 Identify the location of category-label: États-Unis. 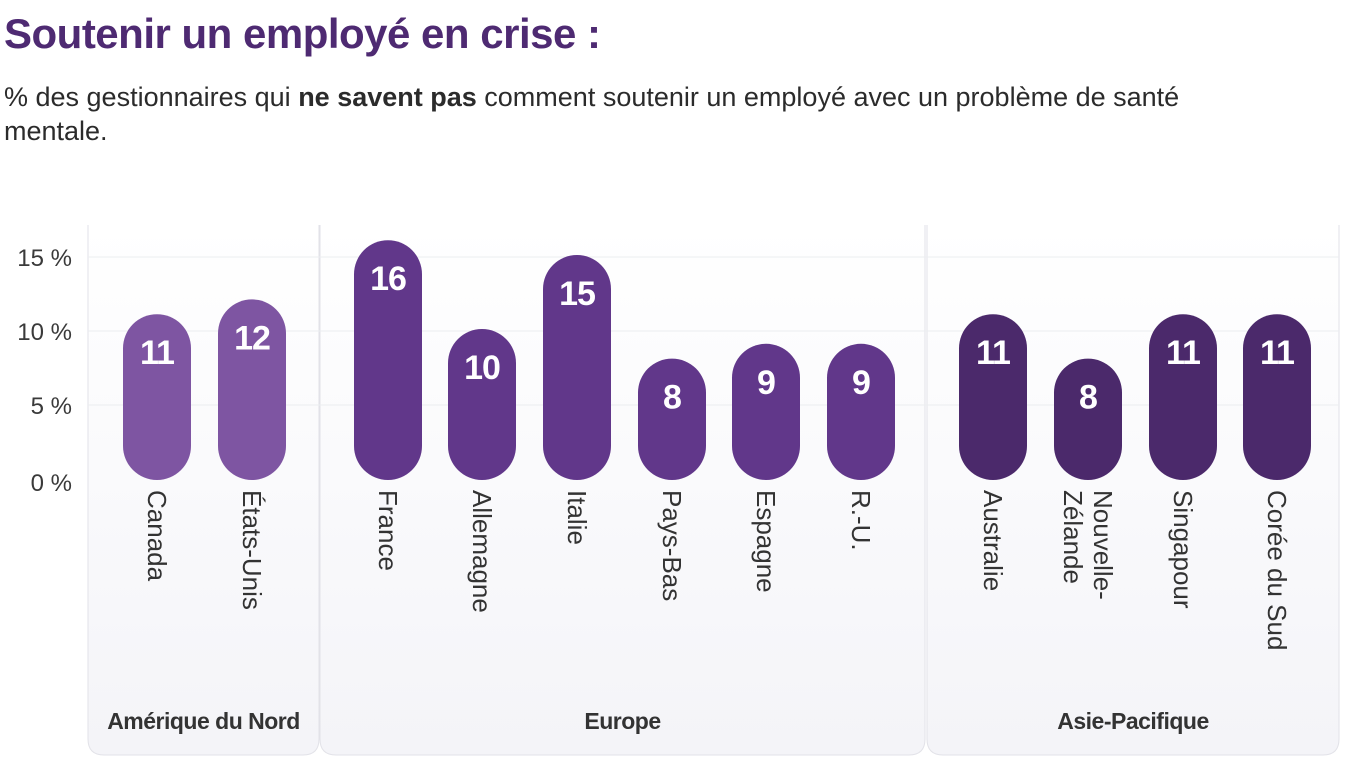
(252, 550).